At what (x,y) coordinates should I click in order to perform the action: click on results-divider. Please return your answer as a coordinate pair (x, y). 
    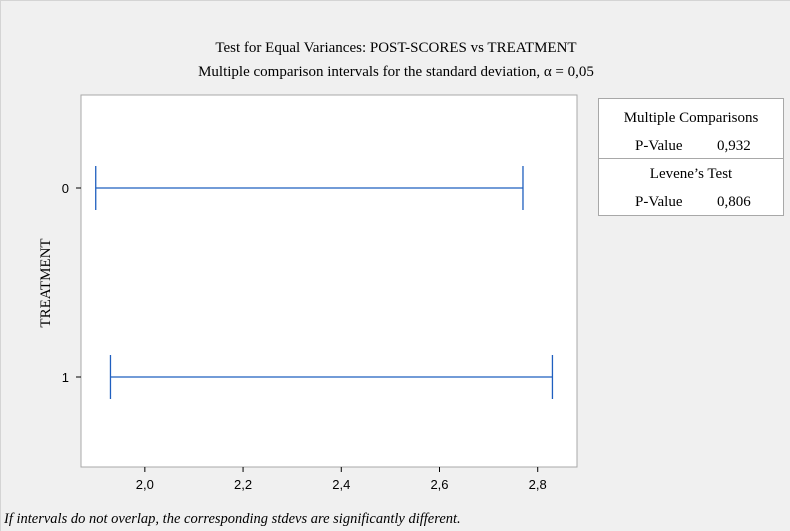
    Looking at the image, I should click on (691, 158).